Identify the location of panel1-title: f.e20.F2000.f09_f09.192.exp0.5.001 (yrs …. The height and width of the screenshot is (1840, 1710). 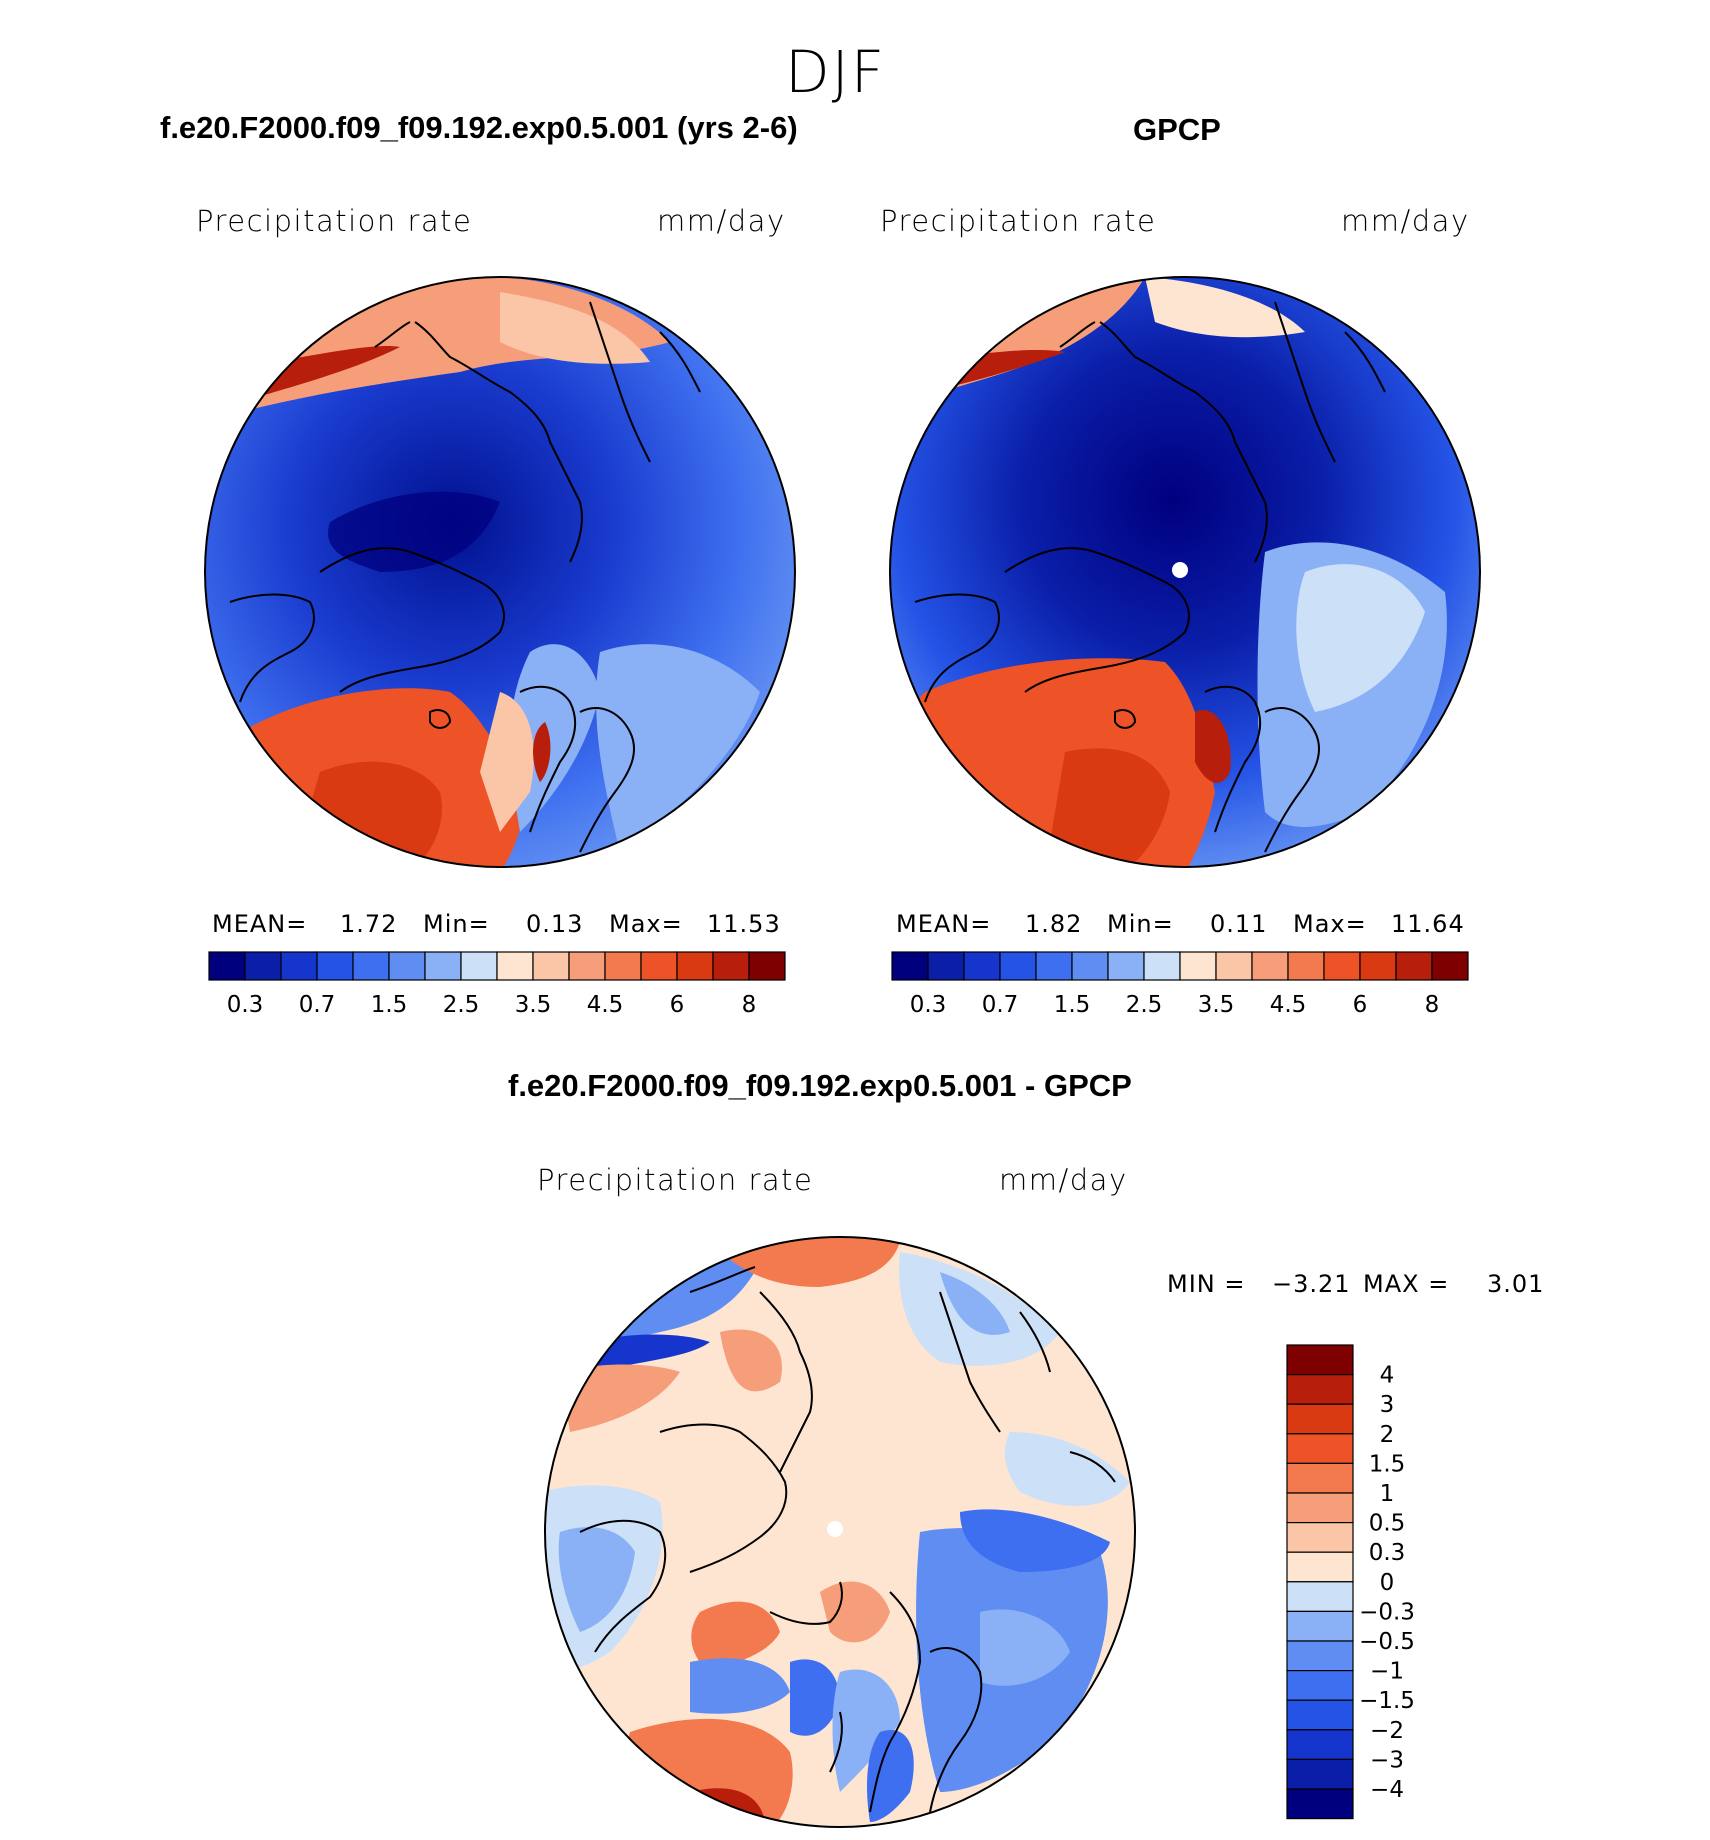
(479, 127).